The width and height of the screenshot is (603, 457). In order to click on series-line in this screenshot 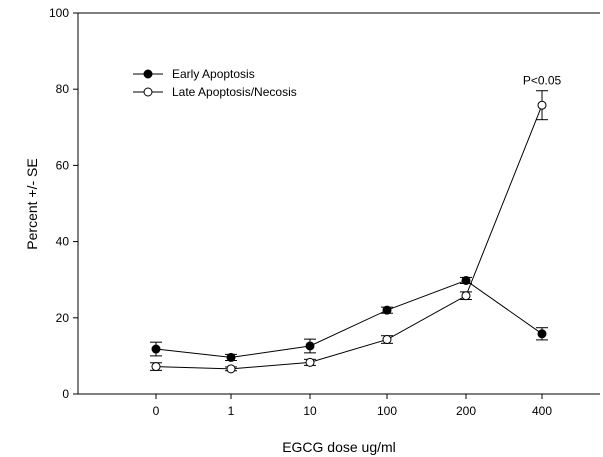, I will do `click(349, 318)`.